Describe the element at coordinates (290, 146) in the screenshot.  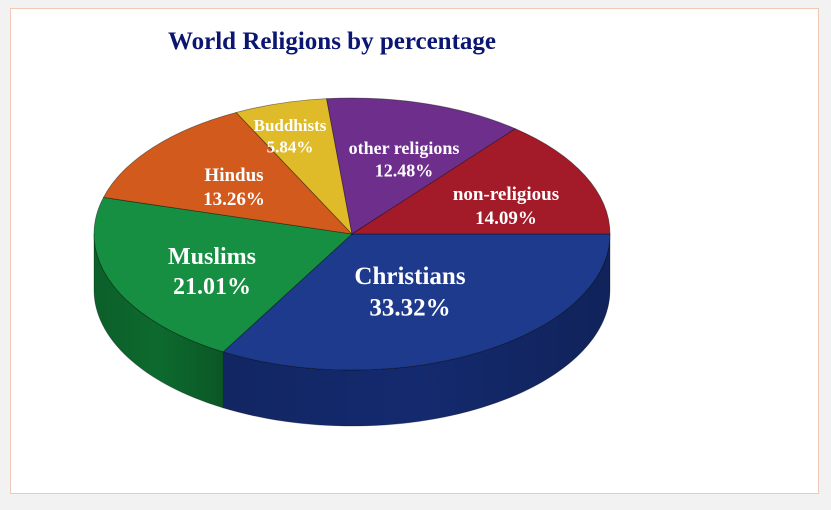
I see `slice-value-buddhists: 5.84%` at that location.